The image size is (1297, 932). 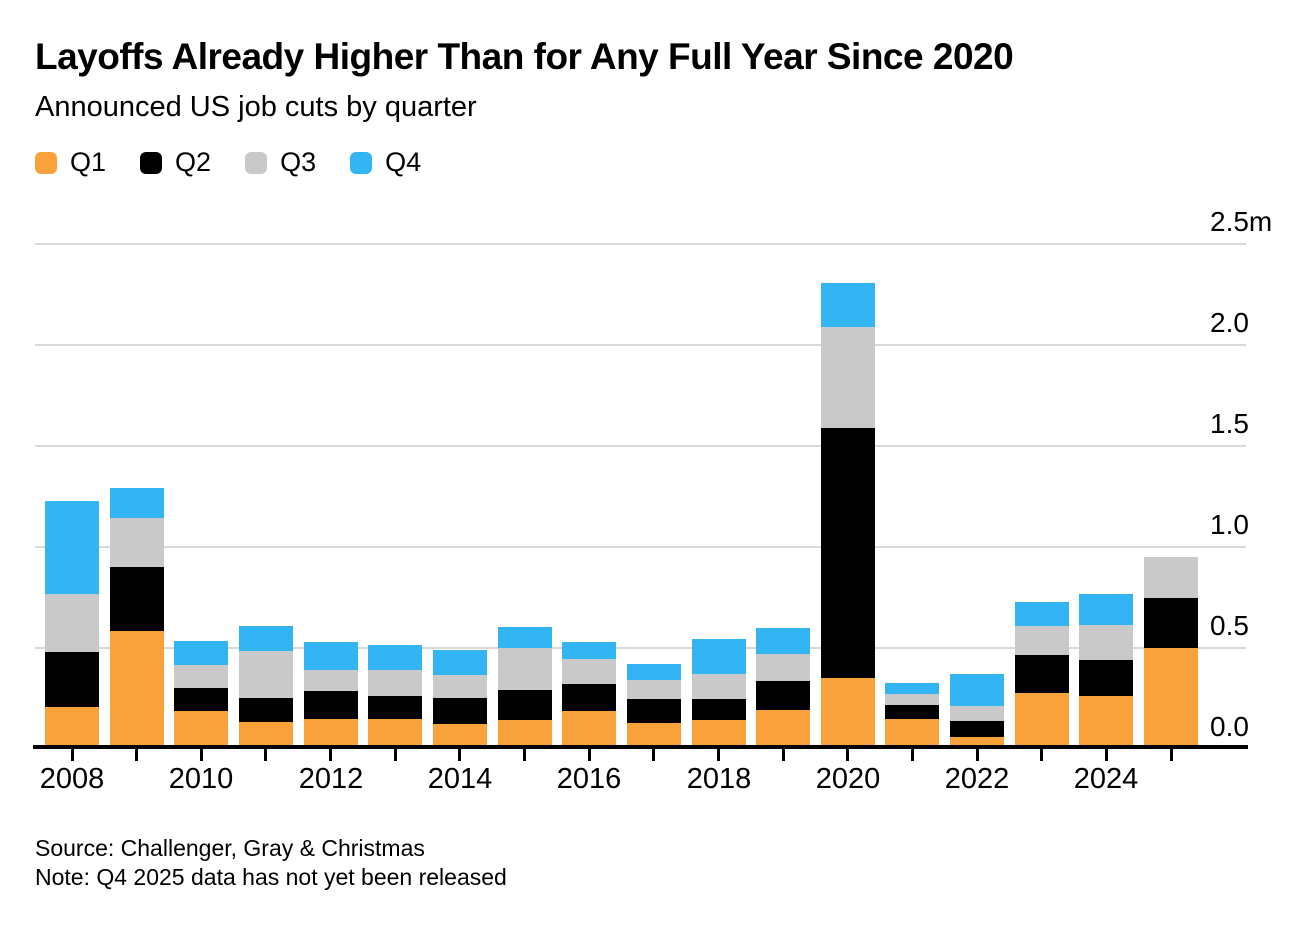 What do you see at coordinates (525, 637) in the screenshot?
I see `bar-2015-q4` at bounding box center [525, 637].